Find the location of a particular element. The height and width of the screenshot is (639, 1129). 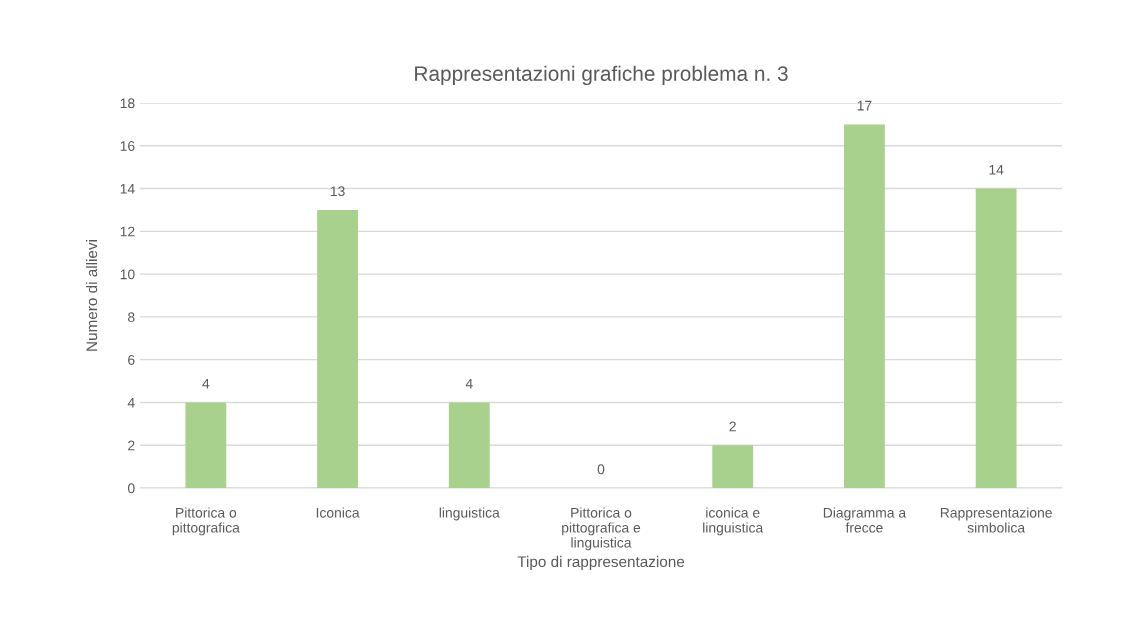

x-tick-label: linguistica is located at coordinates (469, 514).